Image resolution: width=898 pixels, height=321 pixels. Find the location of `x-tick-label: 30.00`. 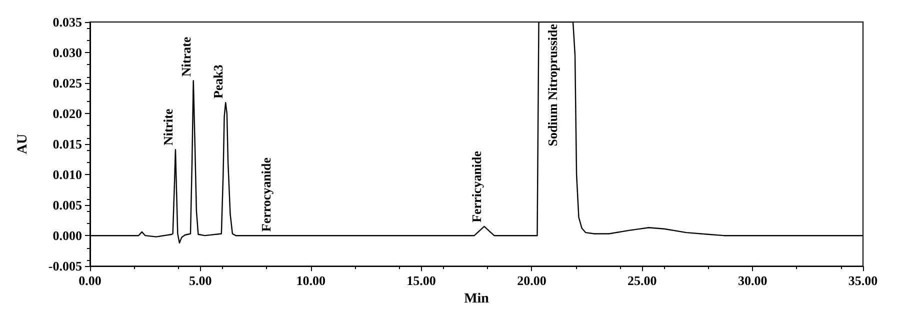

x-tick-label: 30.00 is located at coordinates (753, 280).